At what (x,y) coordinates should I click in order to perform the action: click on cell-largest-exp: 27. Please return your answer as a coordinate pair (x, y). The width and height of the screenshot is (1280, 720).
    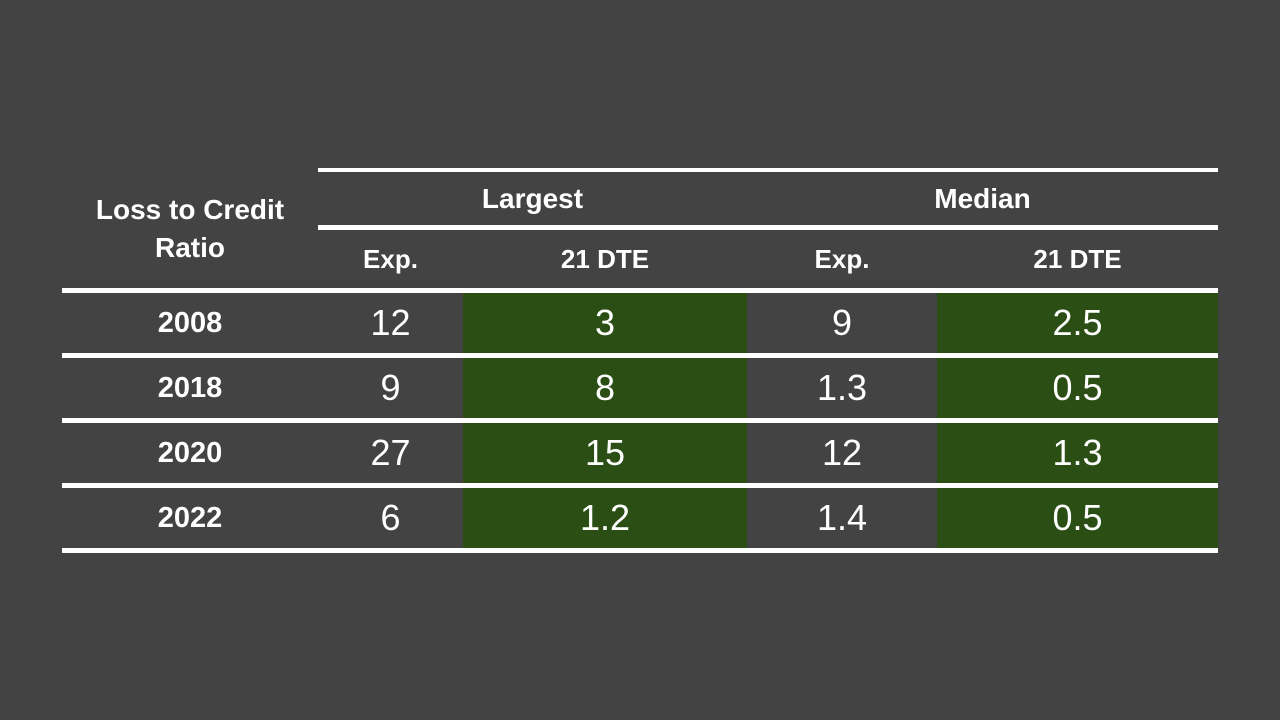
    Looking at the image, I should click on (390, 454).